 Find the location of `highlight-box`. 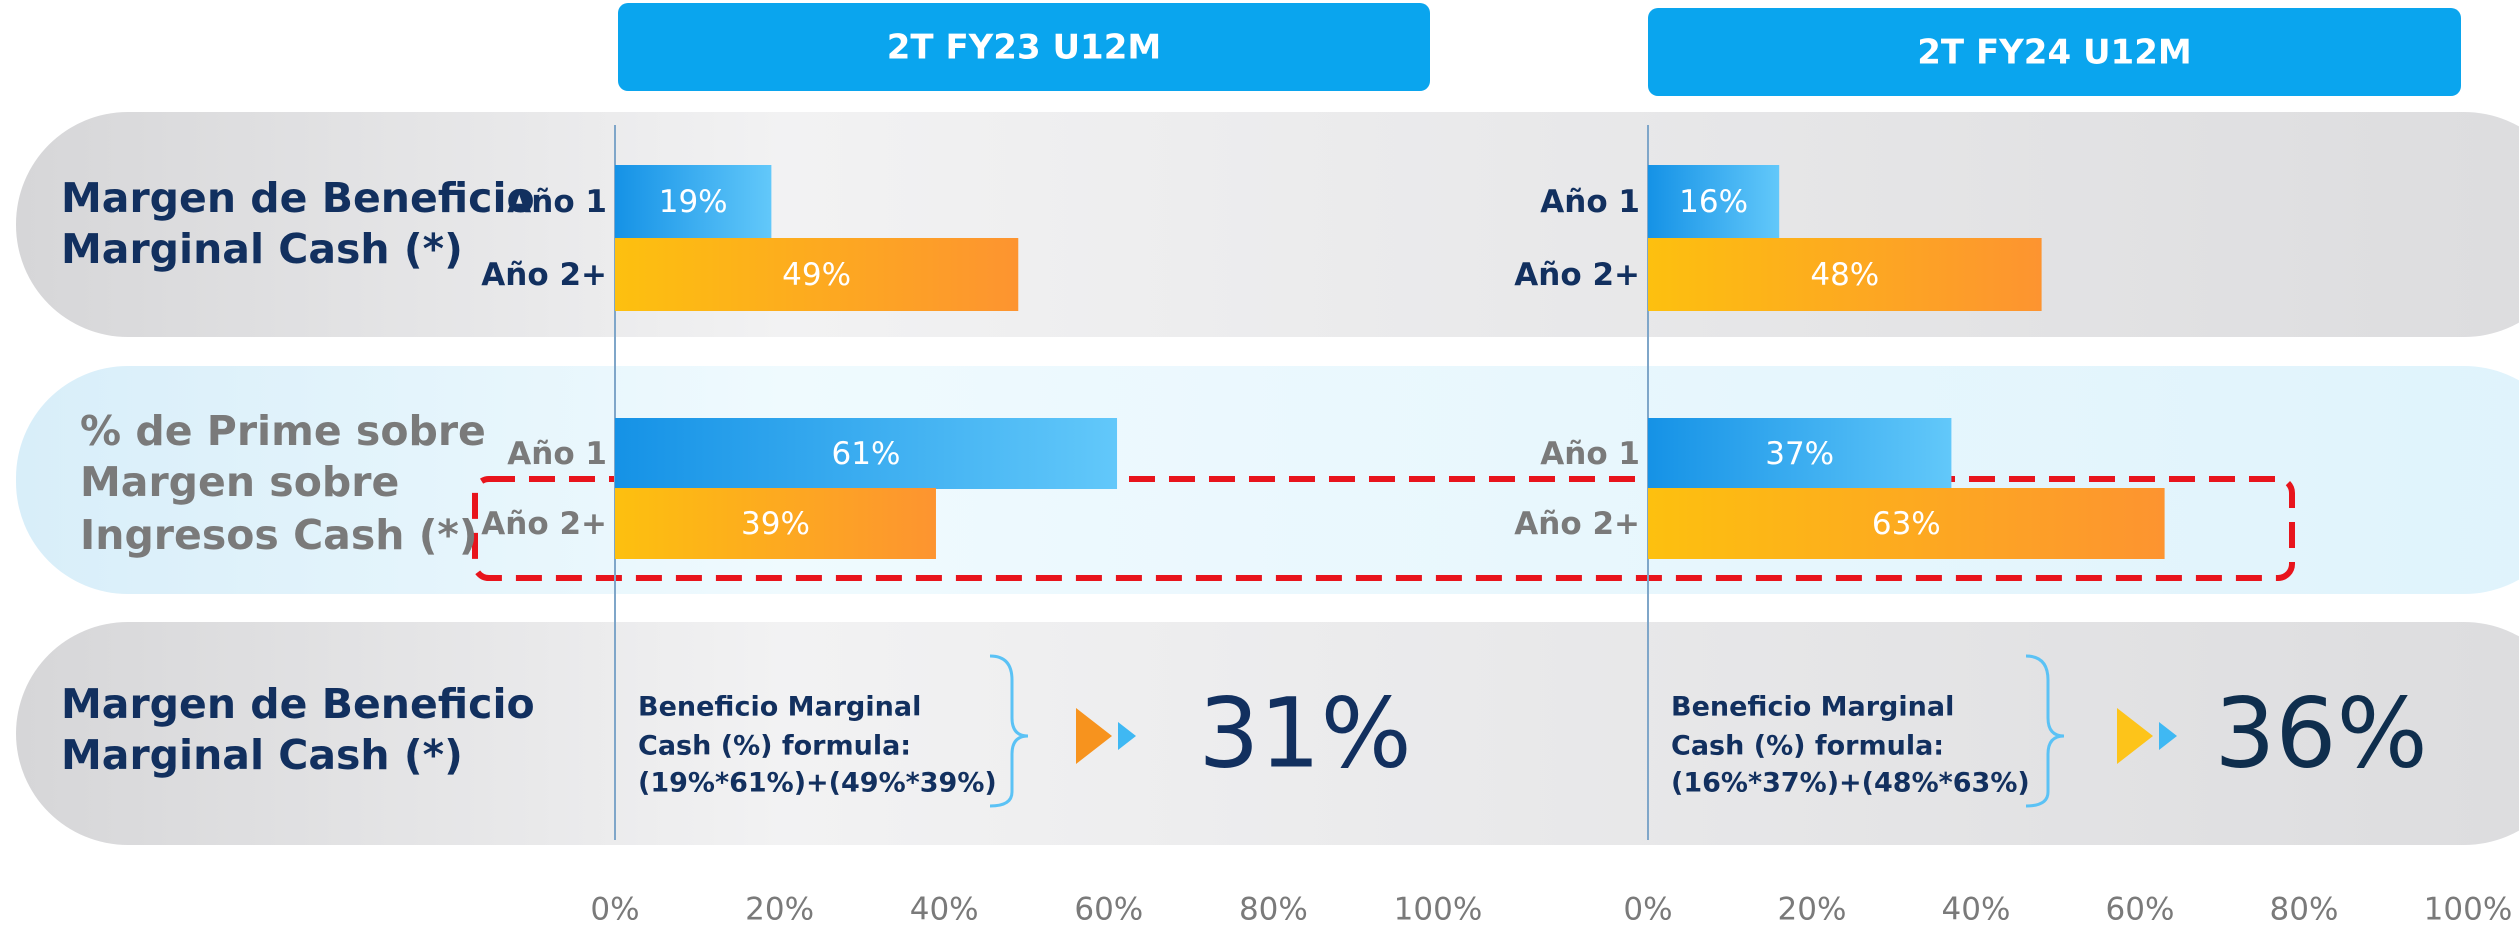

highlight-box is located at coordinates (1383, 528).